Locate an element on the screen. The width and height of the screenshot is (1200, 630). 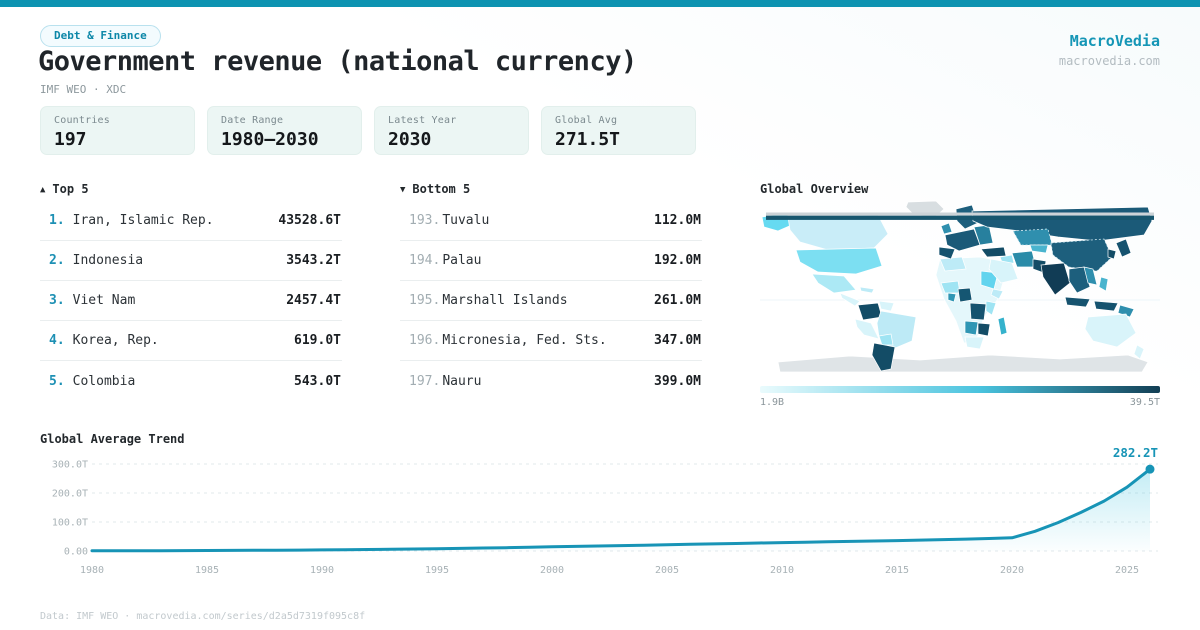
svg-text: 1980 is located at coordinates (92, 570).